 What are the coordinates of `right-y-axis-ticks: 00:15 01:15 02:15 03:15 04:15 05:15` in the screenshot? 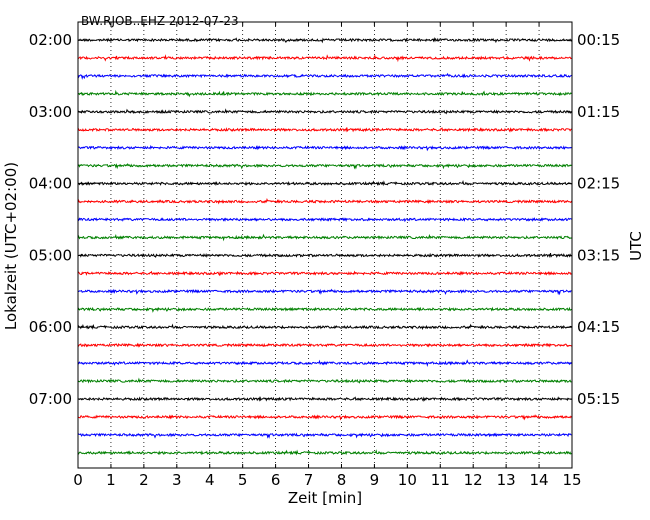 It's located at (593, 219).